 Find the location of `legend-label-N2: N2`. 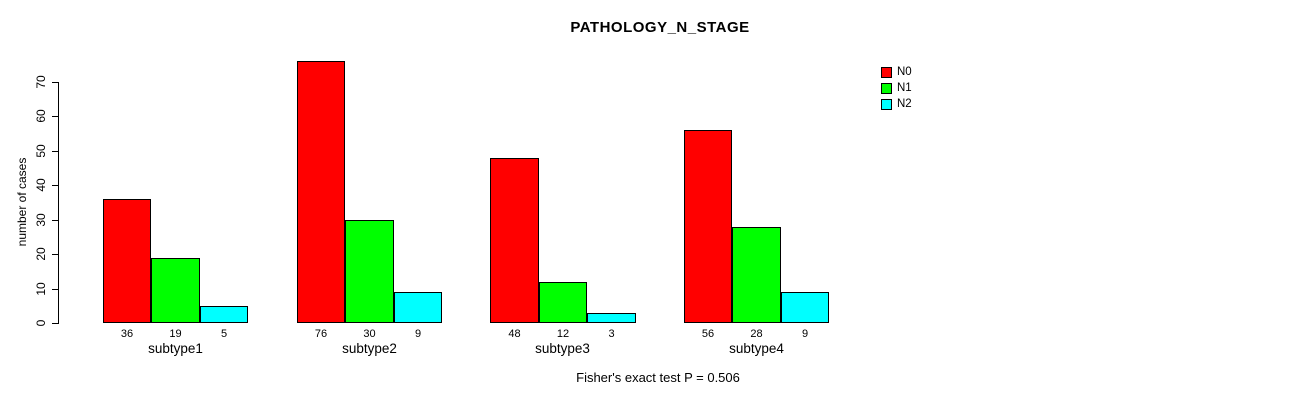

legend-label-N2: N2 is located at coordinates (904, 103).